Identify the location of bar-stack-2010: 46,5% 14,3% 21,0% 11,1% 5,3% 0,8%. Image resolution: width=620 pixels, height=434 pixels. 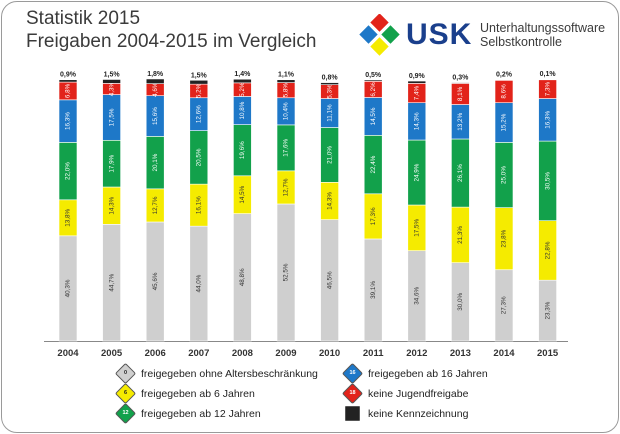
(329, 208).